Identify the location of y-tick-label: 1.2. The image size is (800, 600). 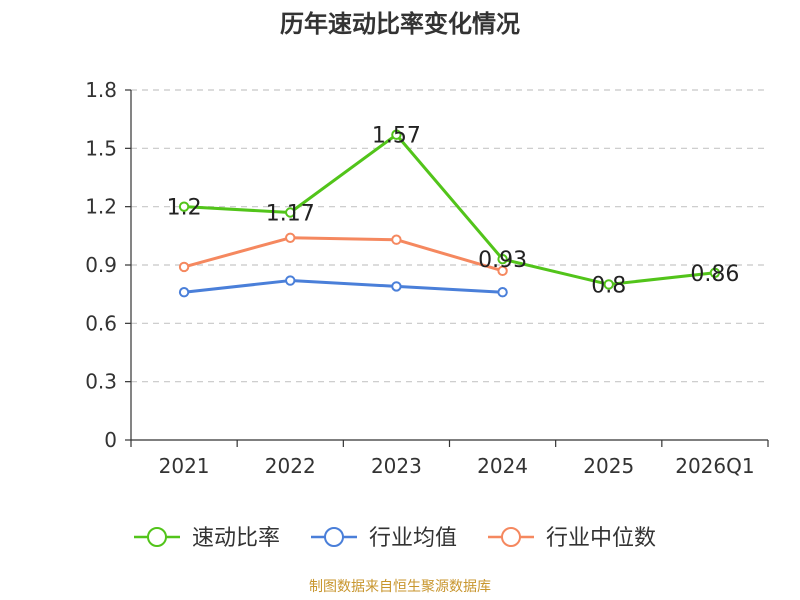
(101, 207).